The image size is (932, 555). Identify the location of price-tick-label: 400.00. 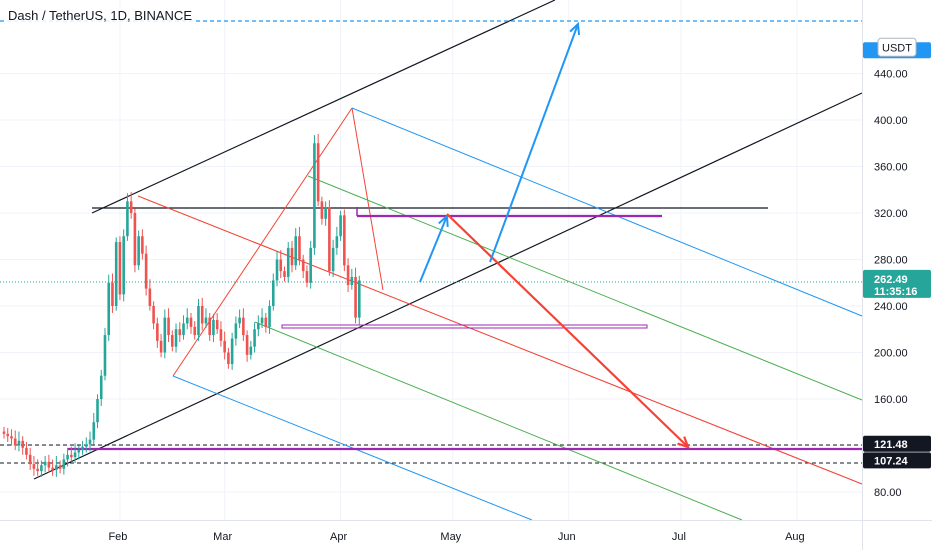
(891, 121).